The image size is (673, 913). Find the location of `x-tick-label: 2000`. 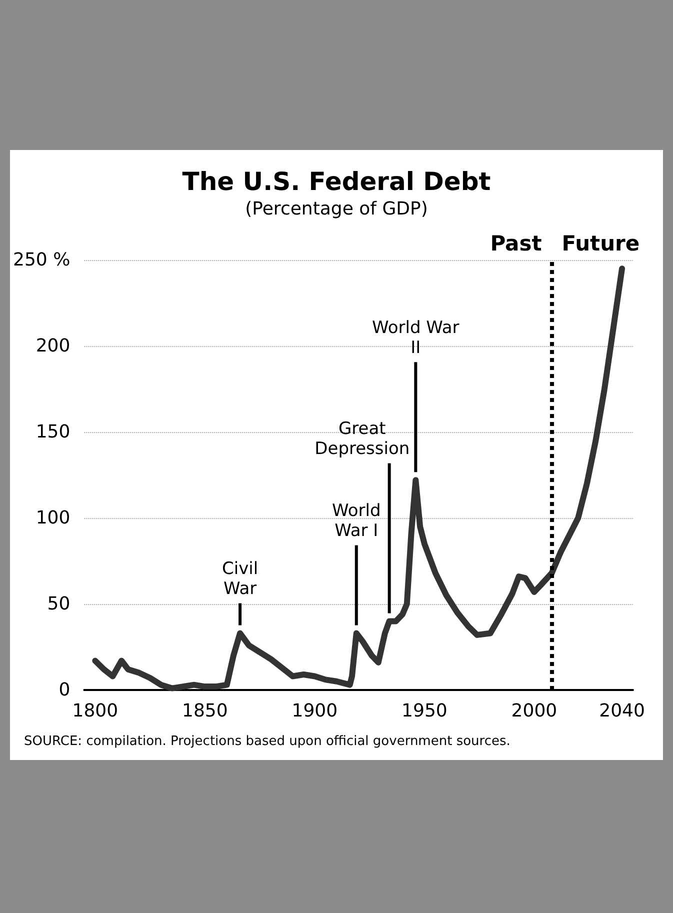

x-tick-label: 2000 is located at coordinates (534, 711).